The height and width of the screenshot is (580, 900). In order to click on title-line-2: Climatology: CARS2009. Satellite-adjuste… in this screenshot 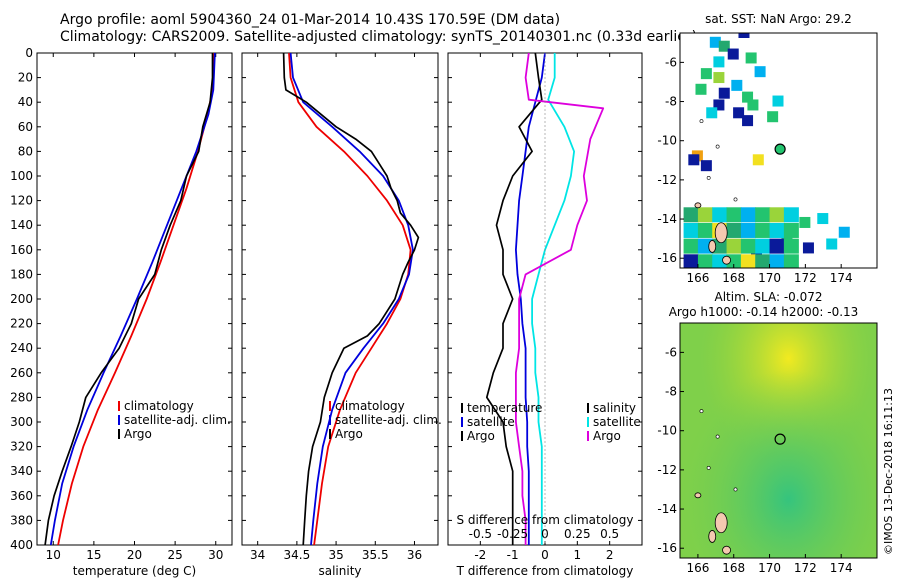, I will do `click(379, 37)`.